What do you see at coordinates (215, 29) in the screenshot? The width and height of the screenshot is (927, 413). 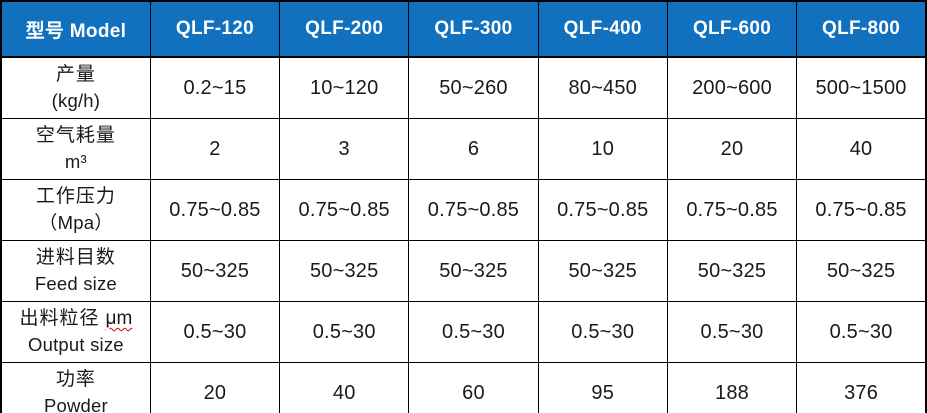 I see `column-header-qlf-120: QLF-120` at bounding box center [215, 29].